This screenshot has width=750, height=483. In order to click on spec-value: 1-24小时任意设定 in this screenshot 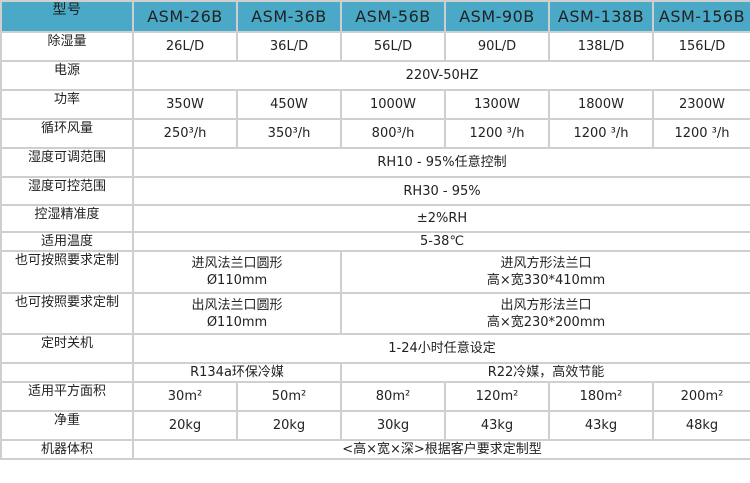, I will do `click(441, 348)`.